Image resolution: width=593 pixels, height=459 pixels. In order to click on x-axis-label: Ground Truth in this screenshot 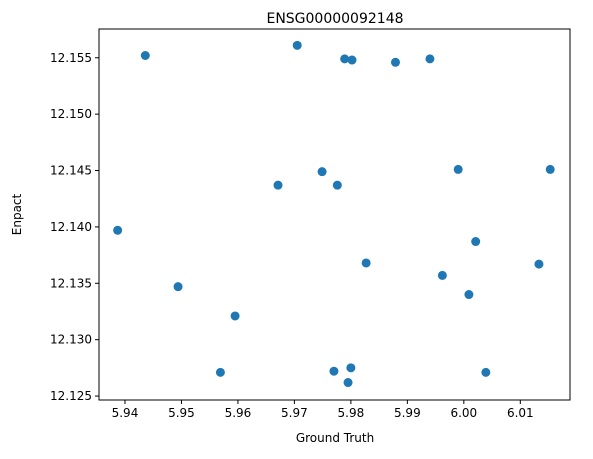, I will do `click(335, 438)`.